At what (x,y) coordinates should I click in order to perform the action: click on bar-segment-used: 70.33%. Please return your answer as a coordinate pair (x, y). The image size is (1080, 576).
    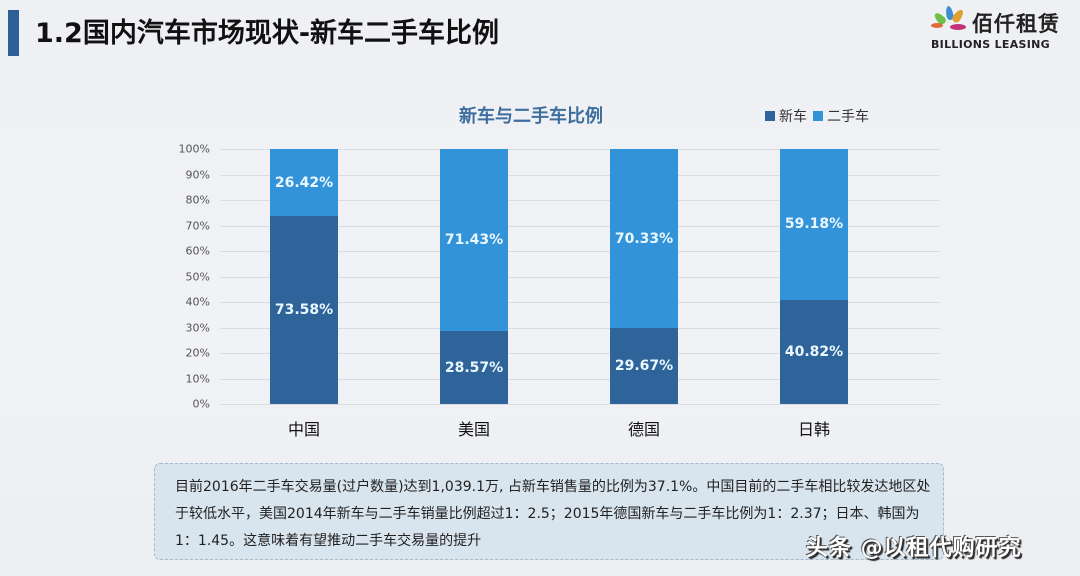
    Looking at the image, I should click on (644, 239).